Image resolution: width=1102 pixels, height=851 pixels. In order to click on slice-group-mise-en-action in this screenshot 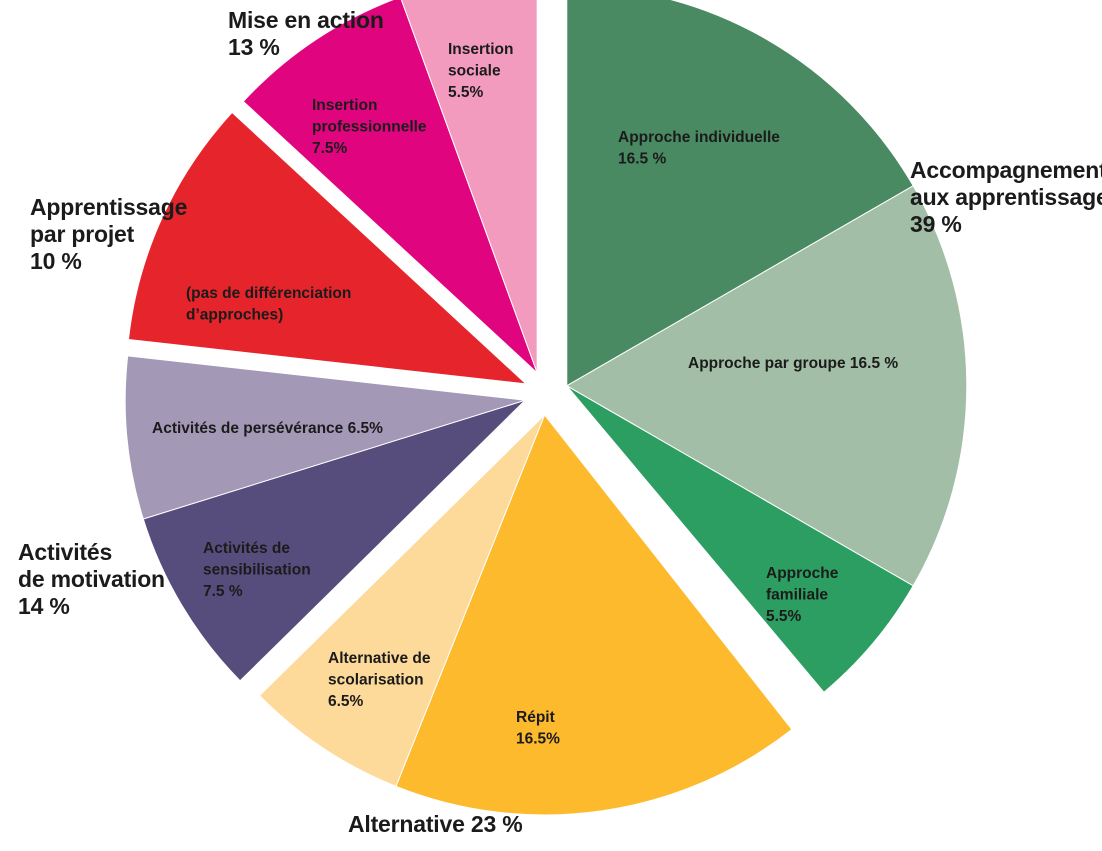, I will do `click(390, 187)`.